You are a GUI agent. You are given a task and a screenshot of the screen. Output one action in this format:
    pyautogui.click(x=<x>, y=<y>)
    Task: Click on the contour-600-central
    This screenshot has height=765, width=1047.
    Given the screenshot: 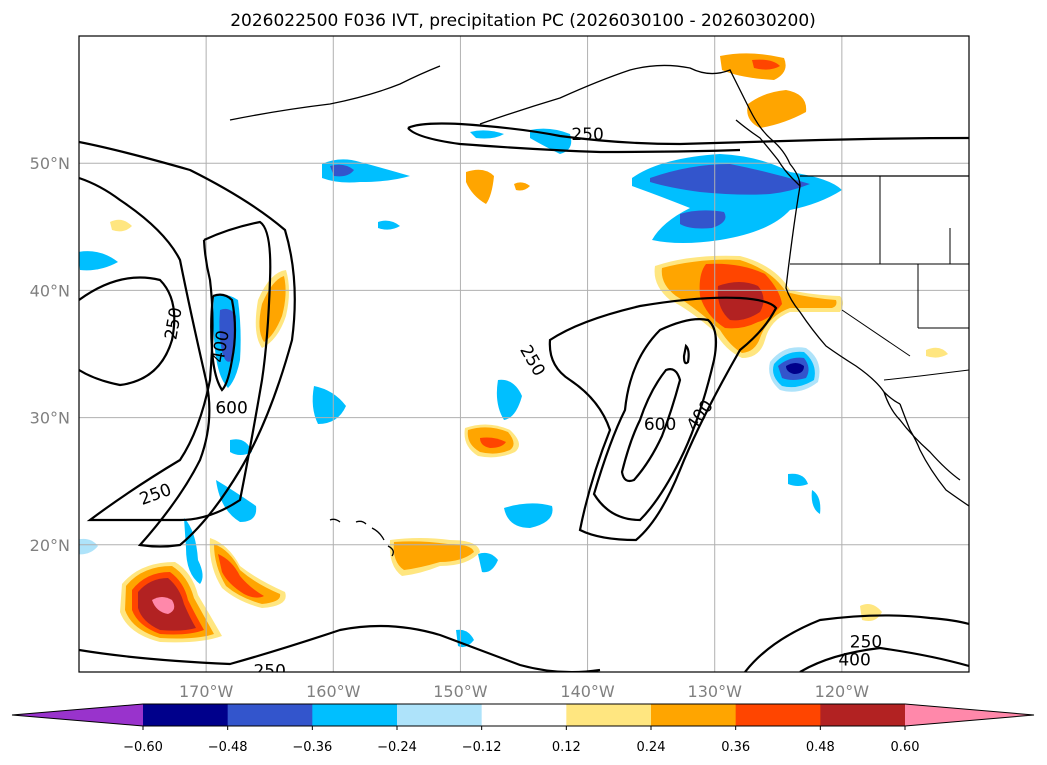 What is the action you would take?
    pyautogui.click(x=651, y=425)
    